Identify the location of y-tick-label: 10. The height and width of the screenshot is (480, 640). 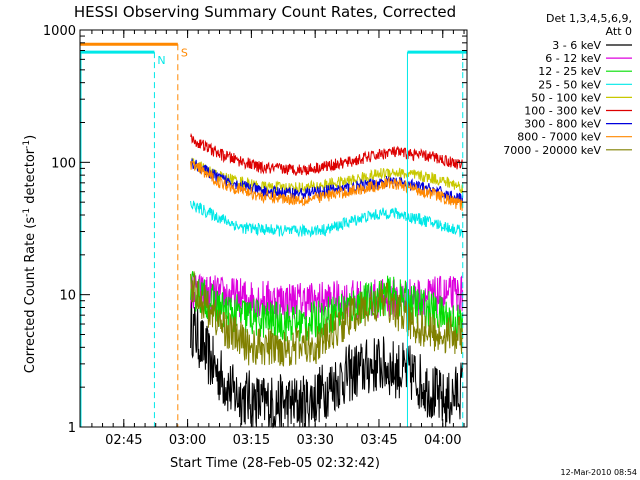
(67, 296).